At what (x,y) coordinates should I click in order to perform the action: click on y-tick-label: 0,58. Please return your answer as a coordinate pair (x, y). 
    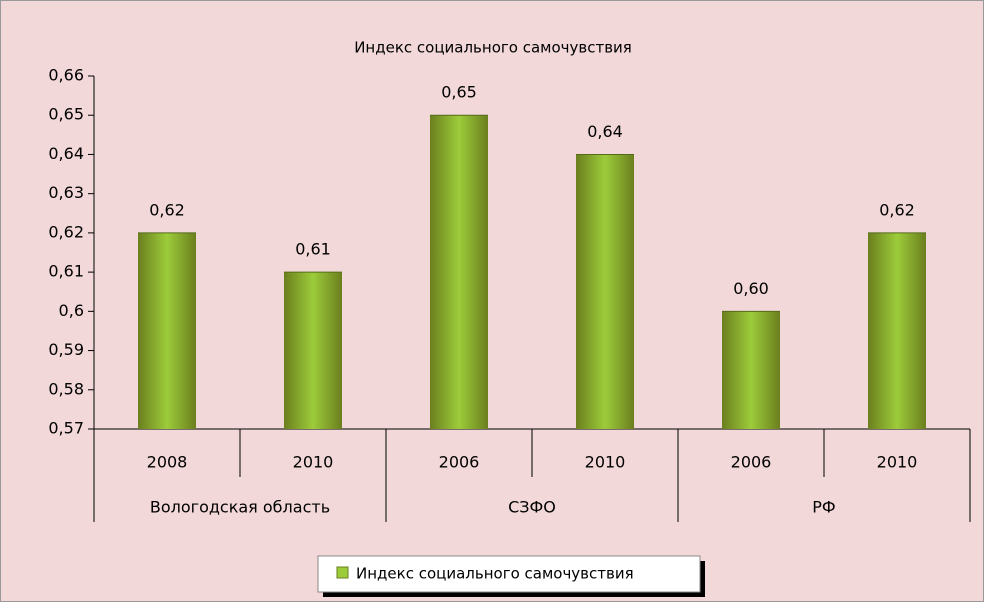
    Looking at the image, I should click on (66, 388).